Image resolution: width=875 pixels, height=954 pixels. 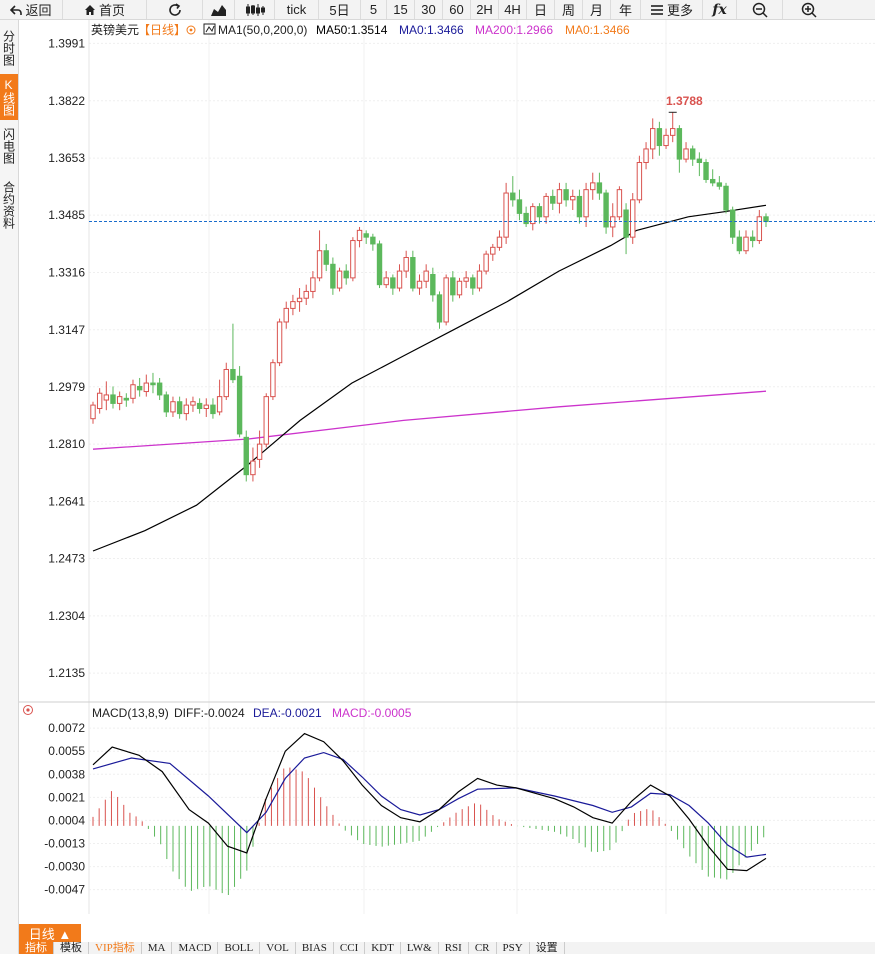 I want to click on tab-cci: CCI, so click(x=350, y=948).